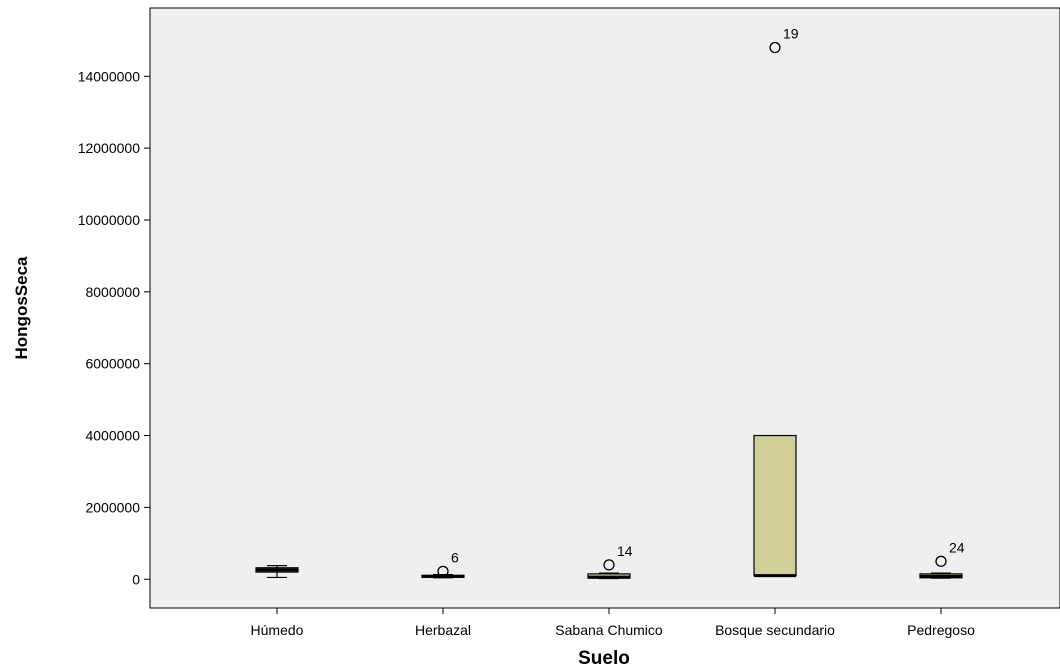  I want to click on outlier-case-label: 6, so click(455, 557).